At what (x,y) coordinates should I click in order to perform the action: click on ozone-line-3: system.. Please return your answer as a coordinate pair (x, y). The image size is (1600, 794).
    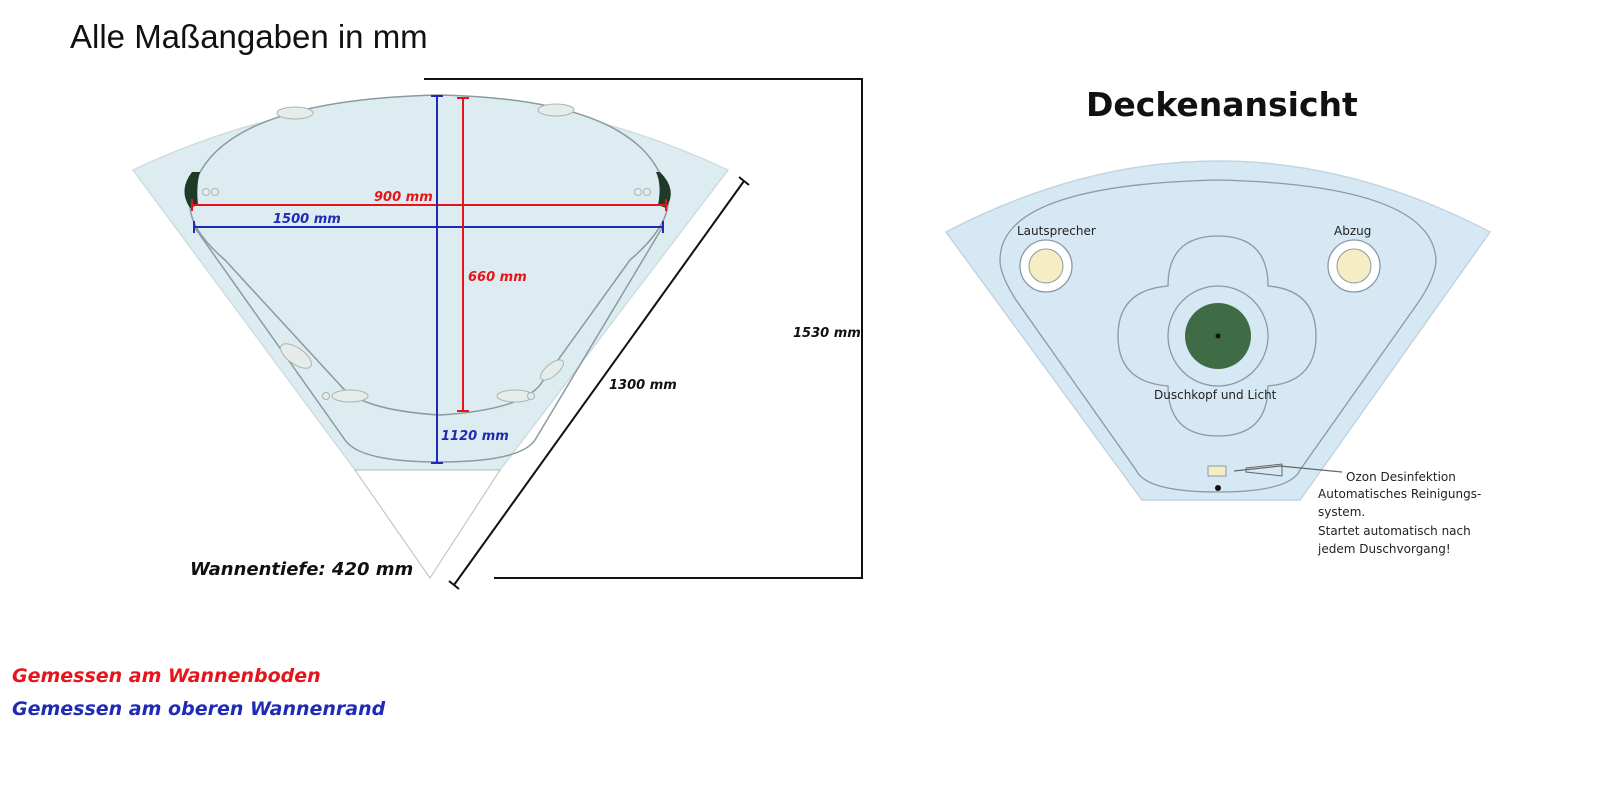
    Looking at the image, I should click on (1341, 512).